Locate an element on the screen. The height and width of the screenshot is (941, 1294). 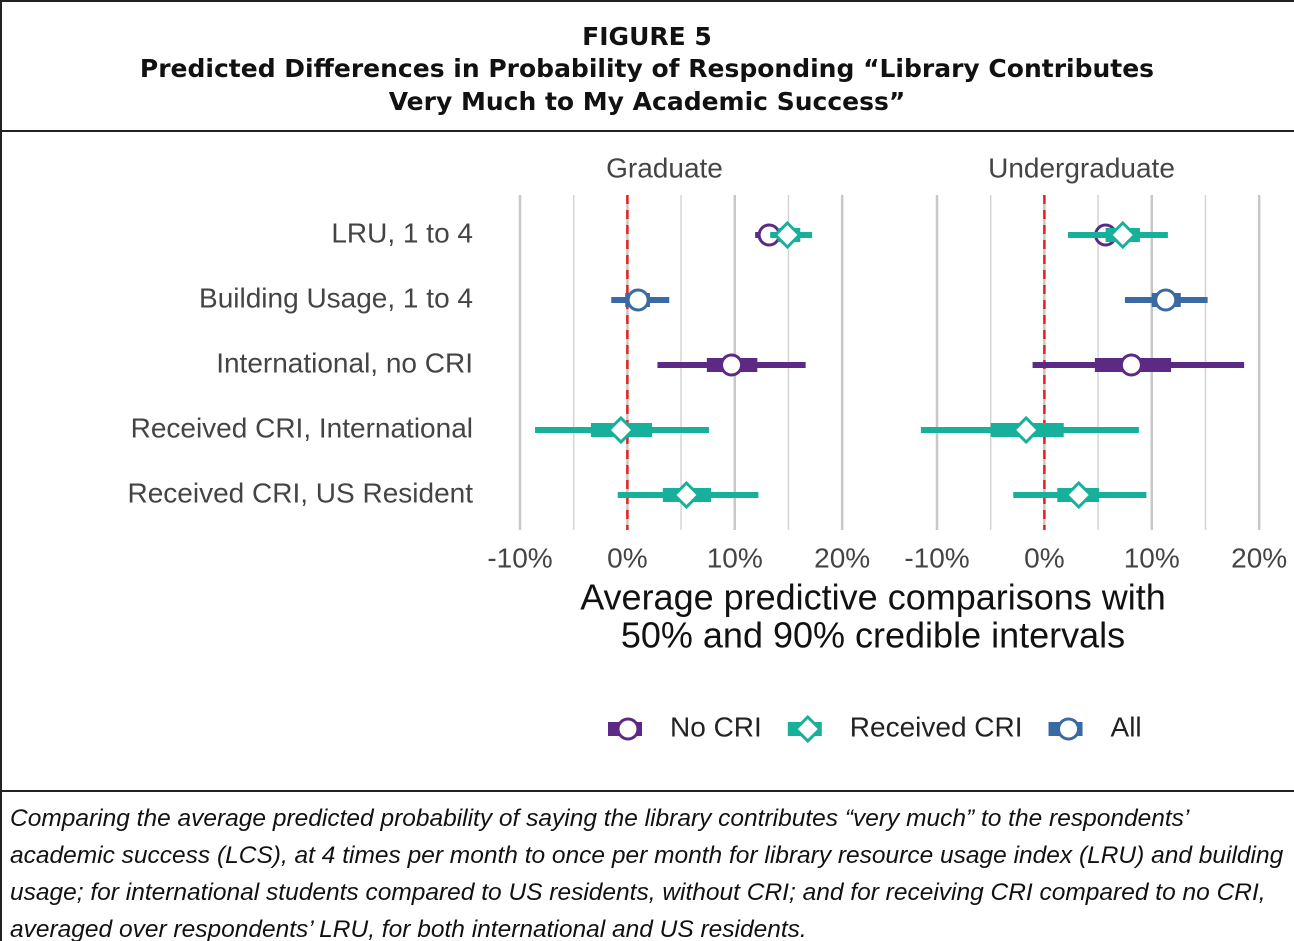
category-label: LRU, 1 to 4 is located at coordinates (402, 232).